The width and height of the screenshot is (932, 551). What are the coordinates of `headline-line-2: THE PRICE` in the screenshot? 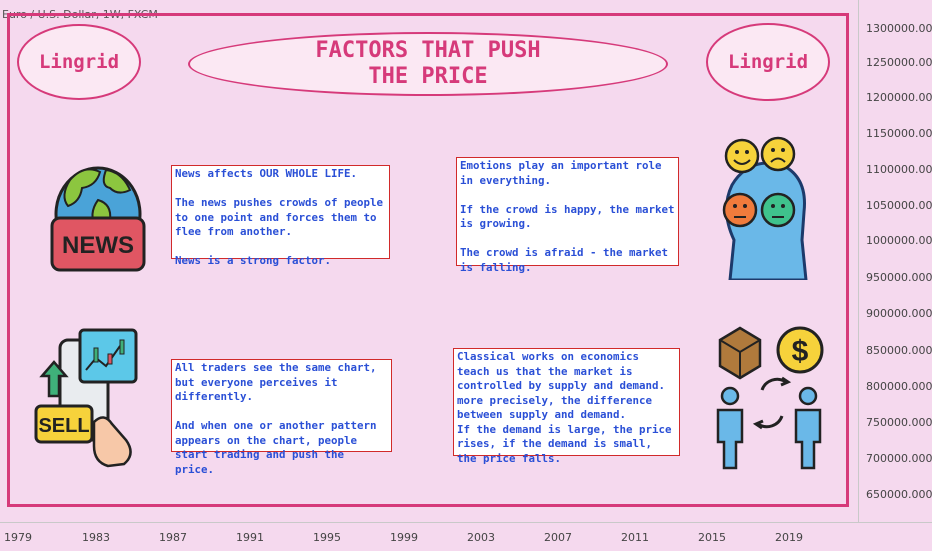 It's located at (428, 76).